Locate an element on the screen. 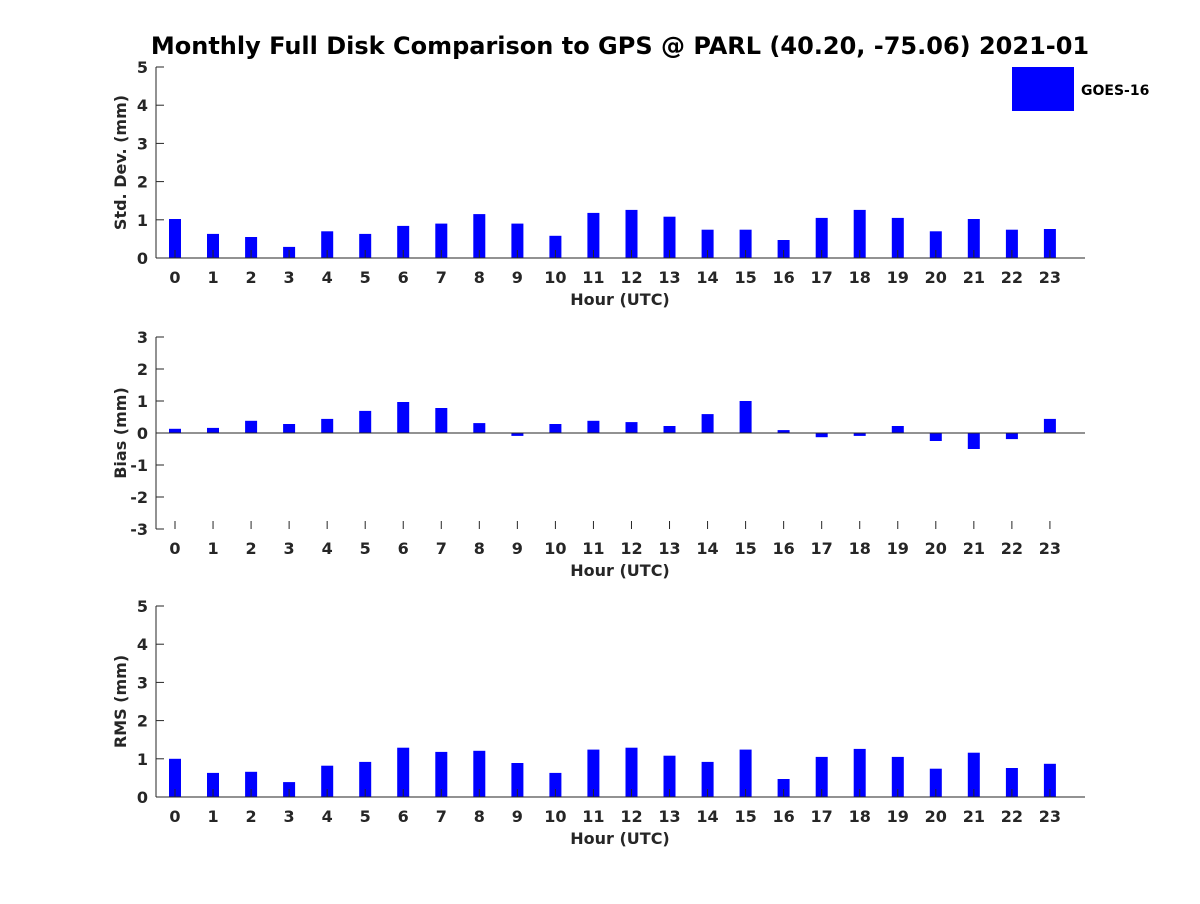  y-tick-label-std-dev: 1 is located at coordinates (142, 220).